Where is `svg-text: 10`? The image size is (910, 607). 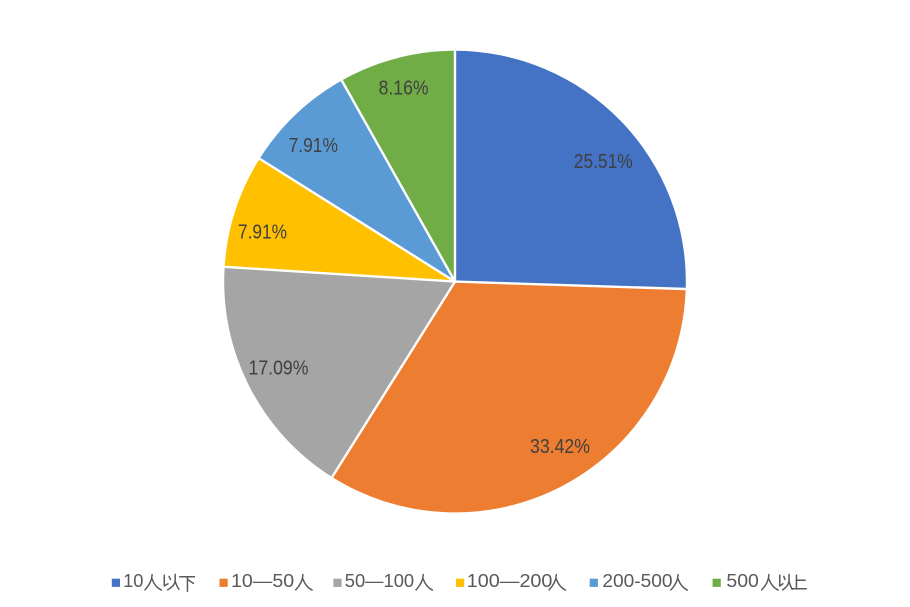 svg-text: 10 is located at coordinates (133, 580).